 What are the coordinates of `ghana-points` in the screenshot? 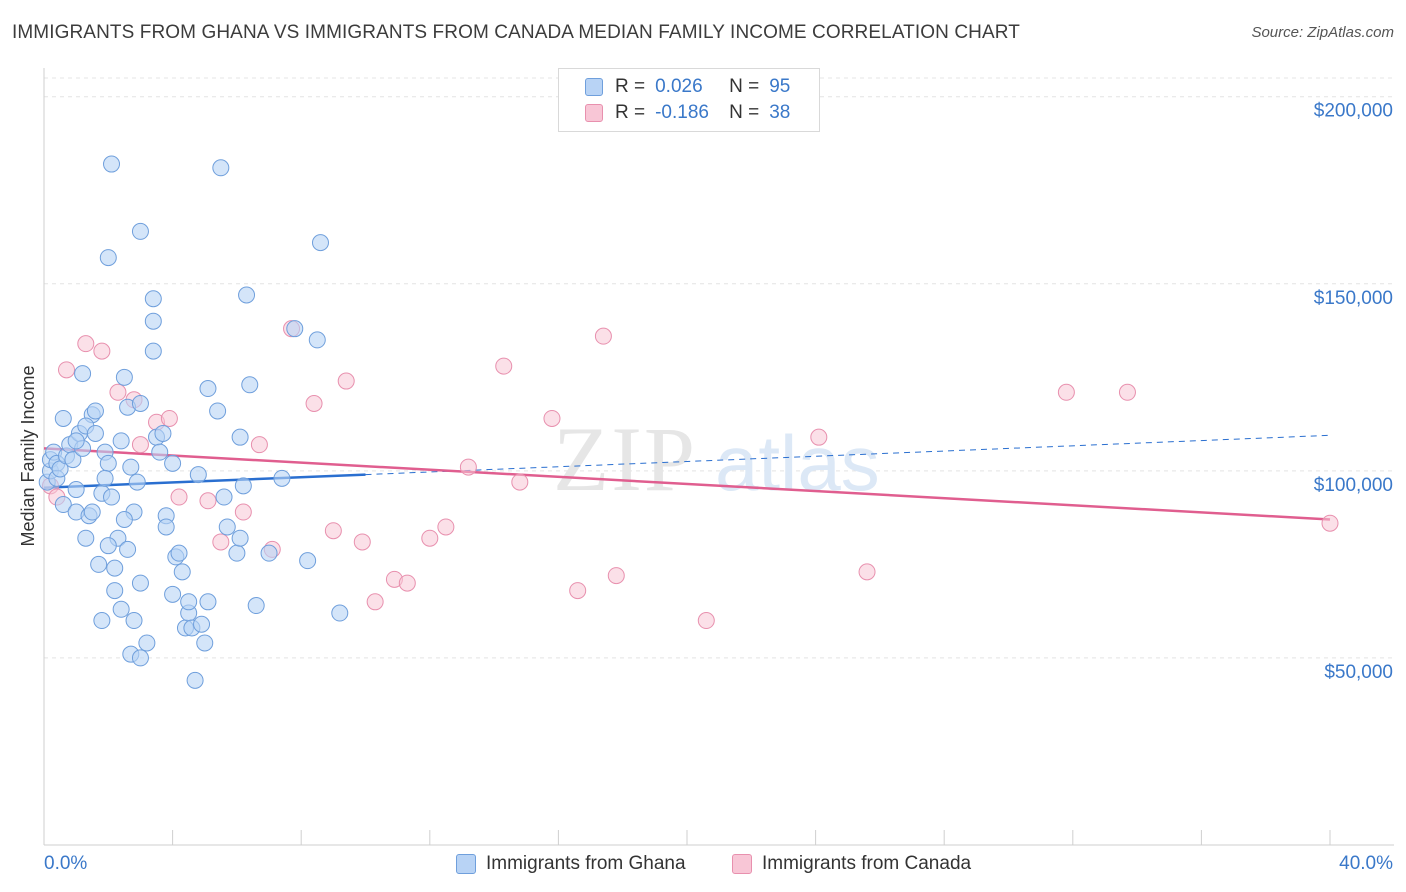 It's located at (193, 422).